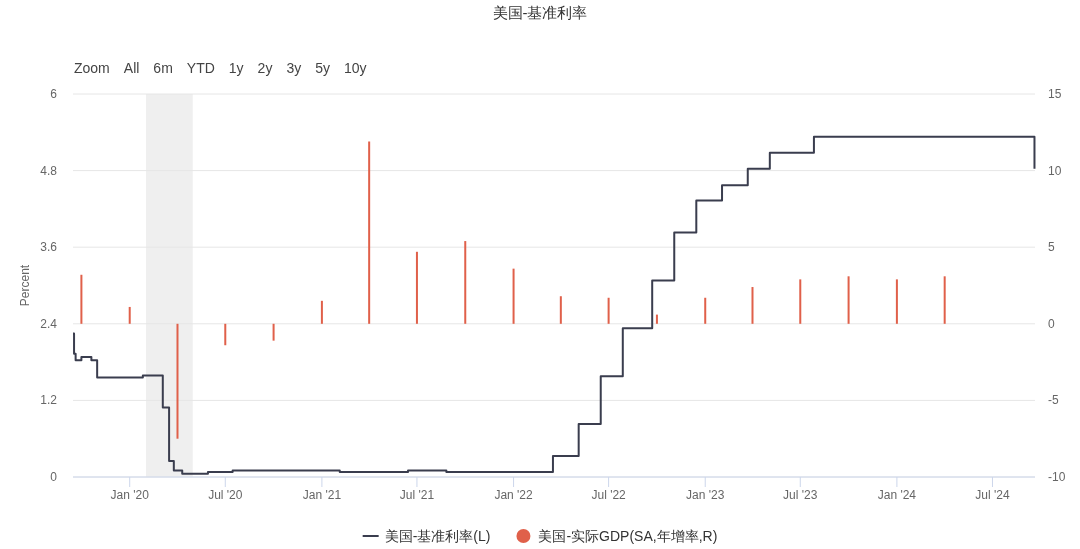 The image size is (1080, 549). What do you see at coordinates (49, 170) in the screenshot?
I see `y-tick-label: 4.8` at bounding box center [49, 170].